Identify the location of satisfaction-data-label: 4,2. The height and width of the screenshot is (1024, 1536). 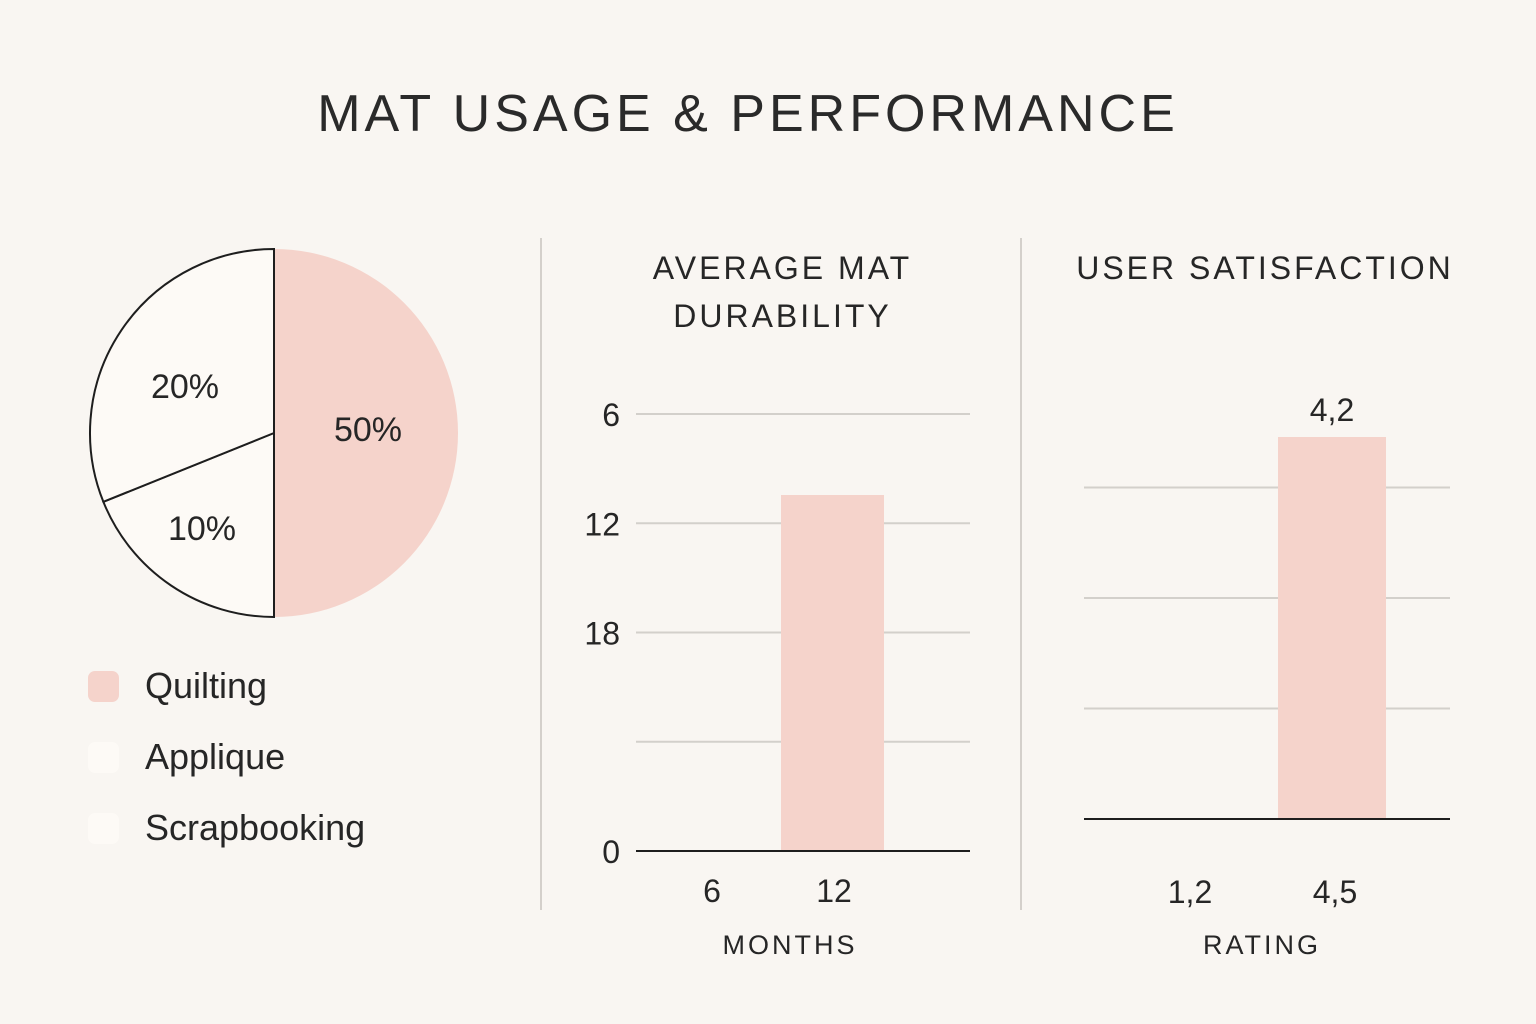
(1332, 410).